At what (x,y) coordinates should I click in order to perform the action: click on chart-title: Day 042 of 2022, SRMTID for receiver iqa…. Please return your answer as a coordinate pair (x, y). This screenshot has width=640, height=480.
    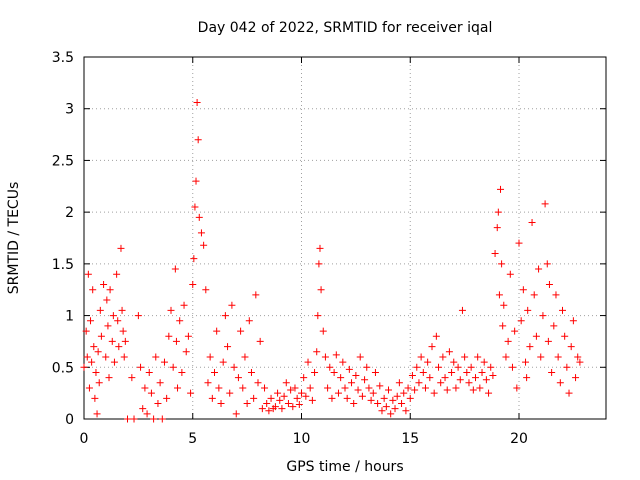
    Looking at the image, I should click on (345, 28).